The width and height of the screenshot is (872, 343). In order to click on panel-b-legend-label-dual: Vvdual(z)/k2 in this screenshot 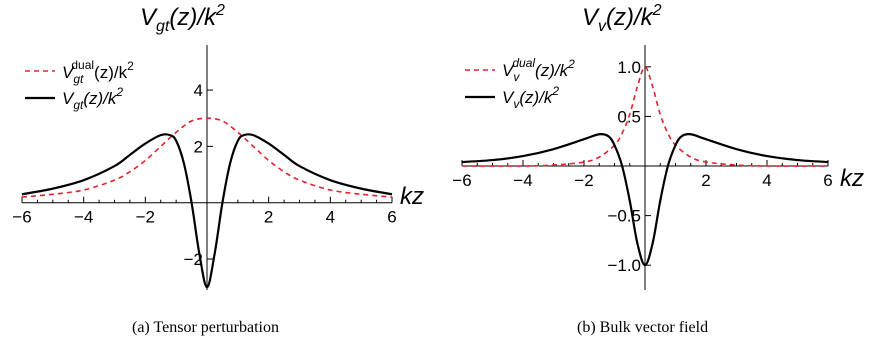, I will do `click(538, 70)`.